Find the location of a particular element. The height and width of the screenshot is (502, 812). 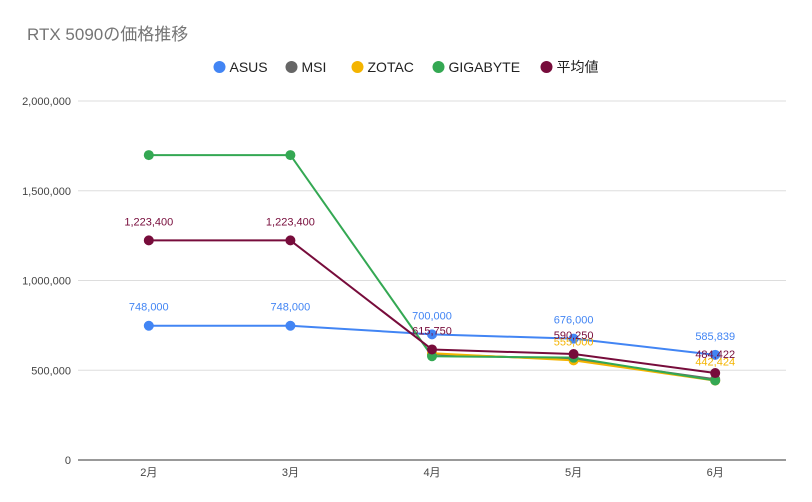

data-label: 555,000 is located at coordinates (574, 342).